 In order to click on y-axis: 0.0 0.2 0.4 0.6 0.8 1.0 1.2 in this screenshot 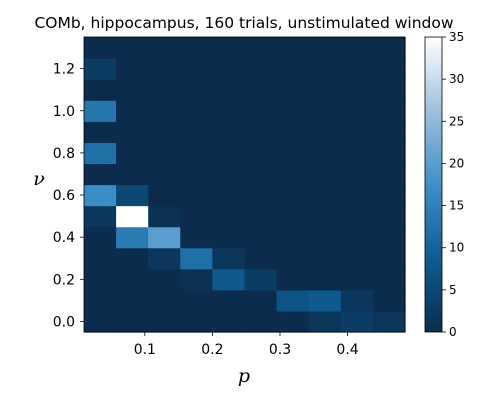, I will do `click(68, 196)`.